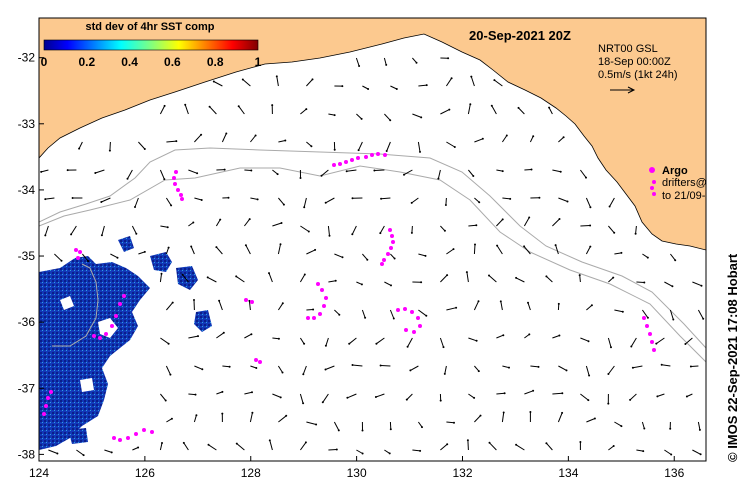  Describe the element at coordinates (27, 124) in the screenshot. I see `y-tick-label: -33` at that location.